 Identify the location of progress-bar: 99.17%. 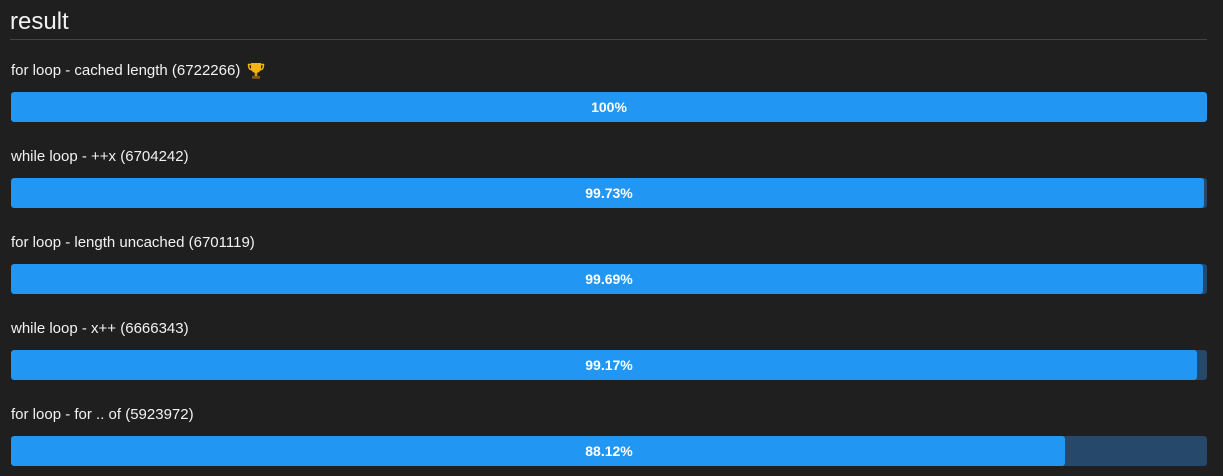
(609, 365).